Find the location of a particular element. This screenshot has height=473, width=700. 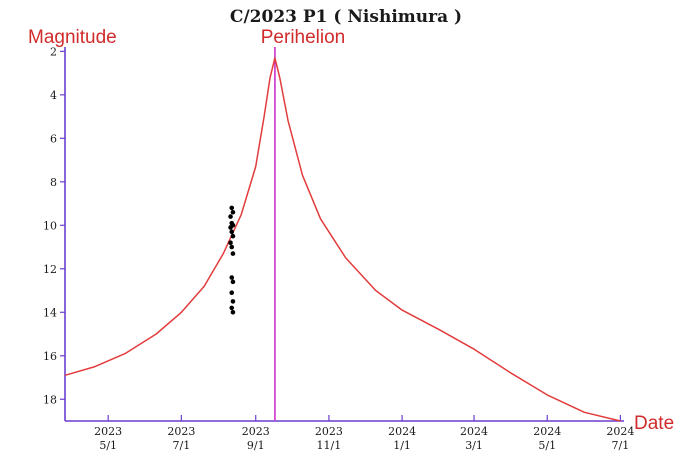

y-tick-label: 14 is located at coordinates (50, 312).